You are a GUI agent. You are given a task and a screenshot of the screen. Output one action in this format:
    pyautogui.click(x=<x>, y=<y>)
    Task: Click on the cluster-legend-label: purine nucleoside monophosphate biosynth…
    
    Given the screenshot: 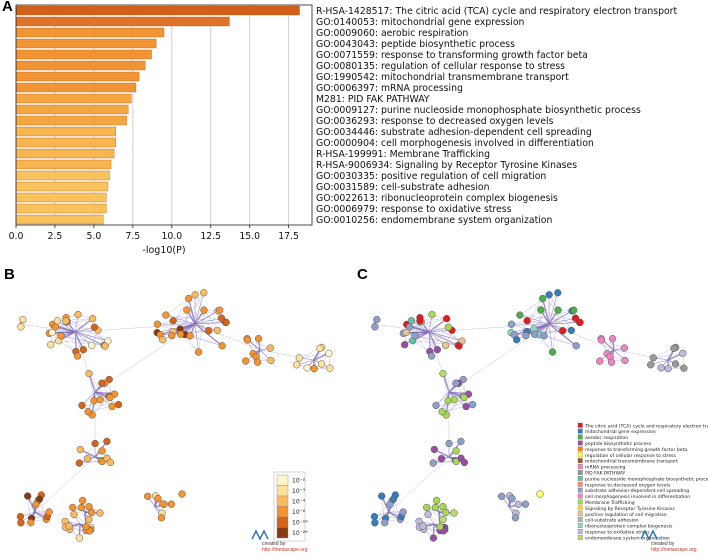 What is the action you would take?
    pyautogui.click(x=646, y=479)
    